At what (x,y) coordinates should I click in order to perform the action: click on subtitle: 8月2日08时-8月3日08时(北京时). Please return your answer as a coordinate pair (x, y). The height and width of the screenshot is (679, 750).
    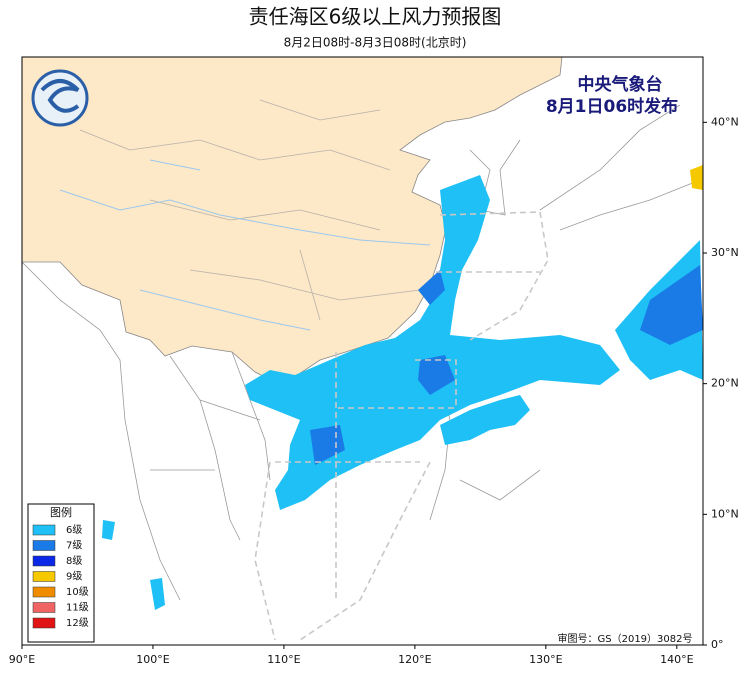
    Looking at the image, I should click on (375, 43).